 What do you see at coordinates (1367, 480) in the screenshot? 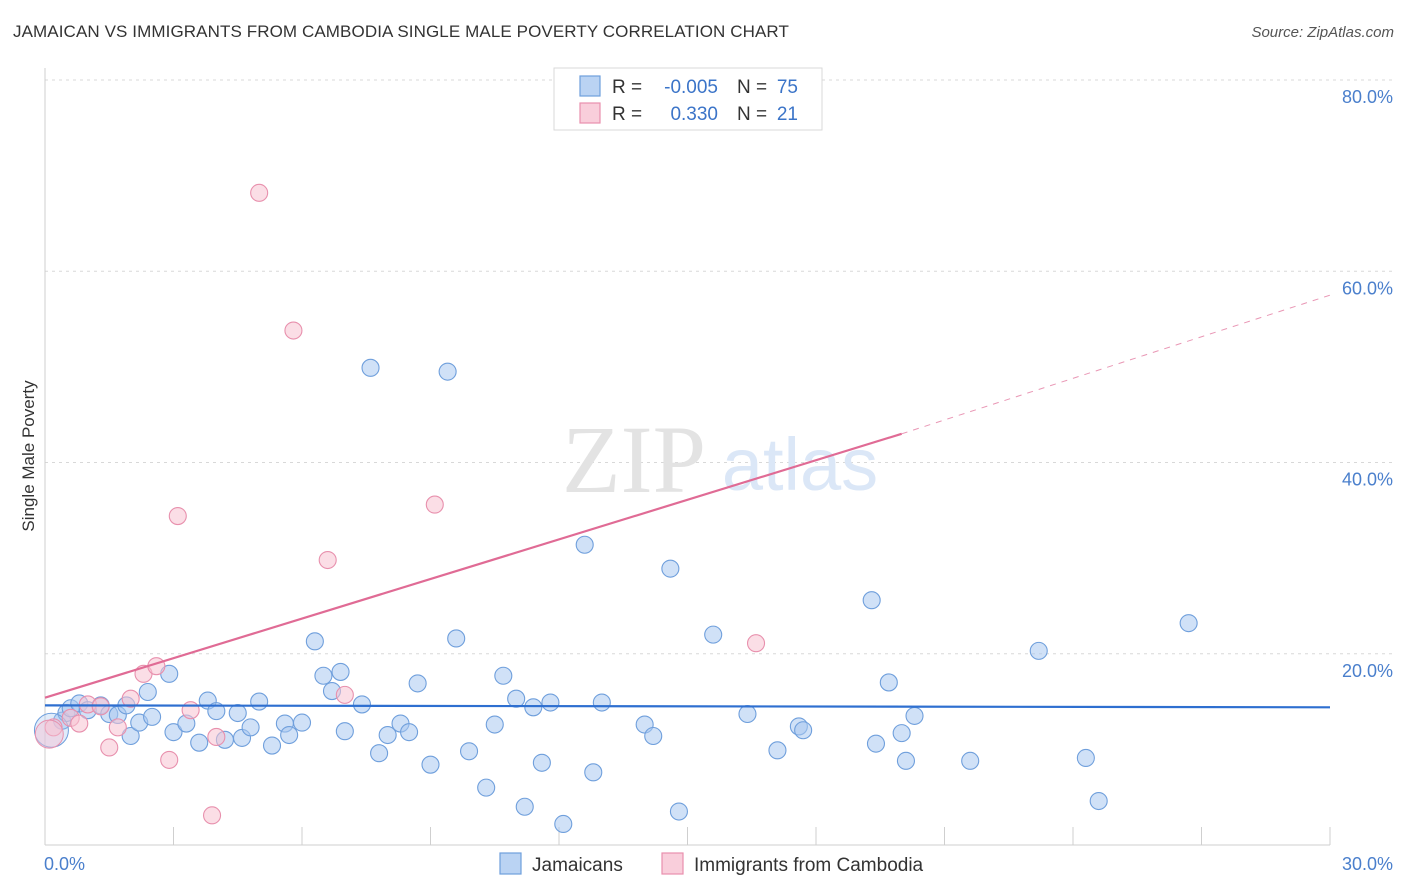
I see `y-tick-label: 40.0%` at bounding box center [1367, 480].